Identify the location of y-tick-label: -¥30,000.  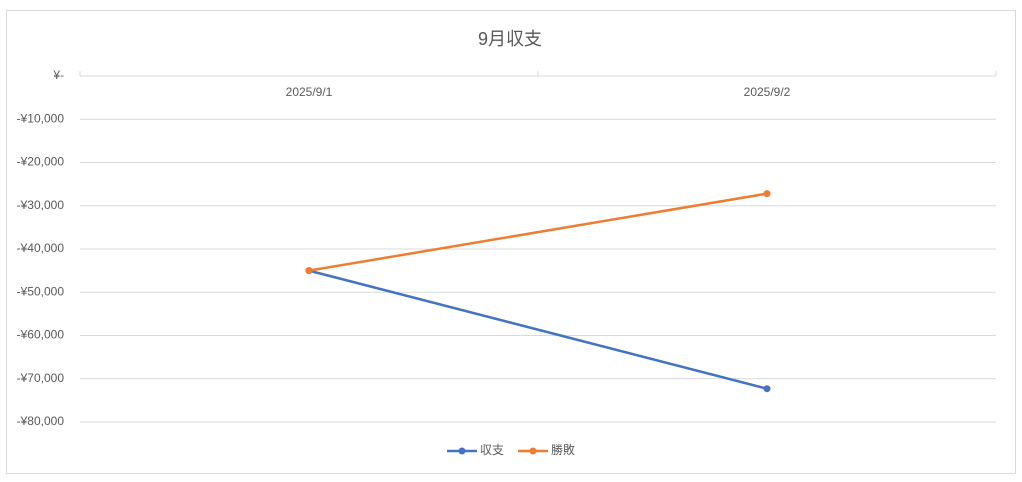
(41, 205).